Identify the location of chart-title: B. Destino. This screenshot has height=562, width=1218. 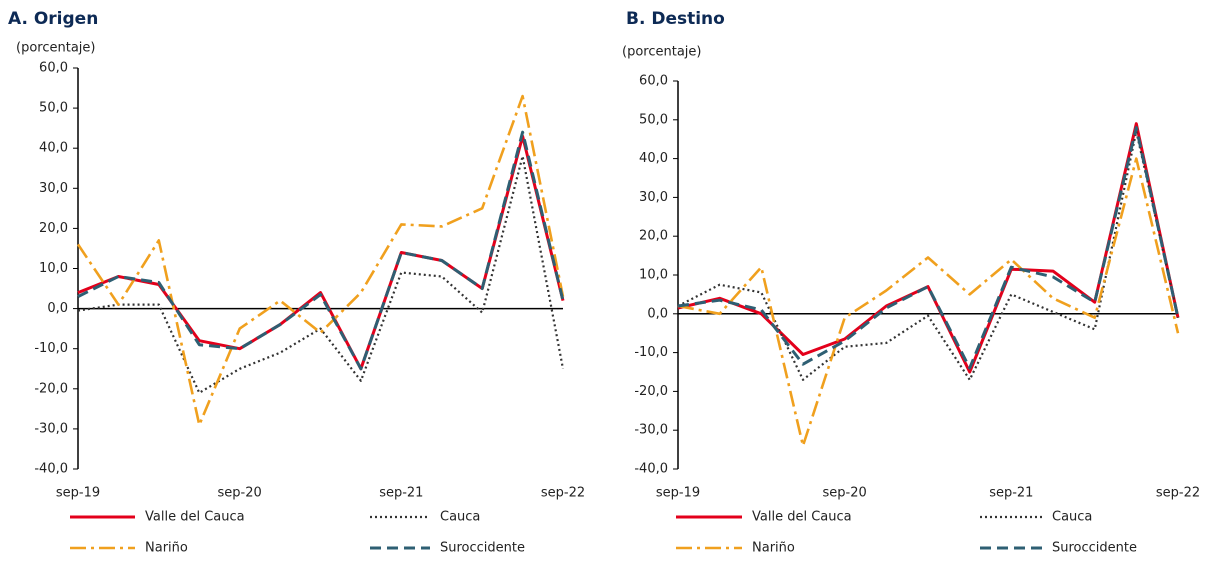
(675, 19).